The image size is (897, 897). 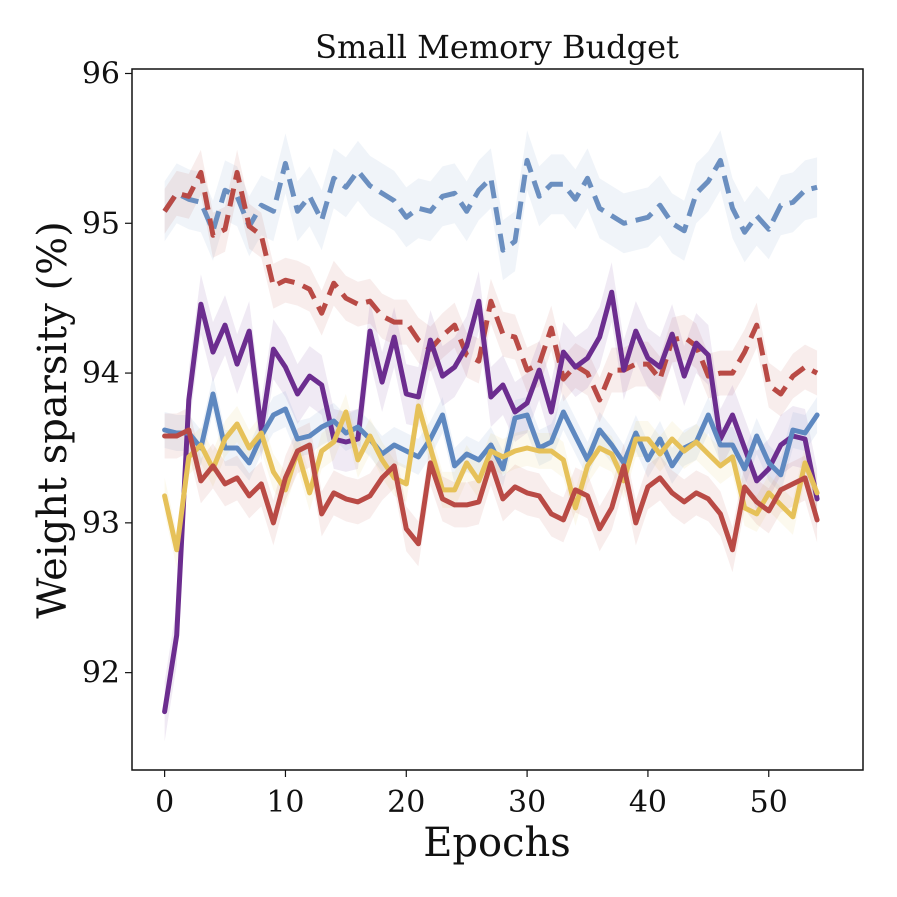 What do you see at coordinates (101, 673) in the screenshot?
I see `y-tick-label: 92` at bounding box center [101, 673].